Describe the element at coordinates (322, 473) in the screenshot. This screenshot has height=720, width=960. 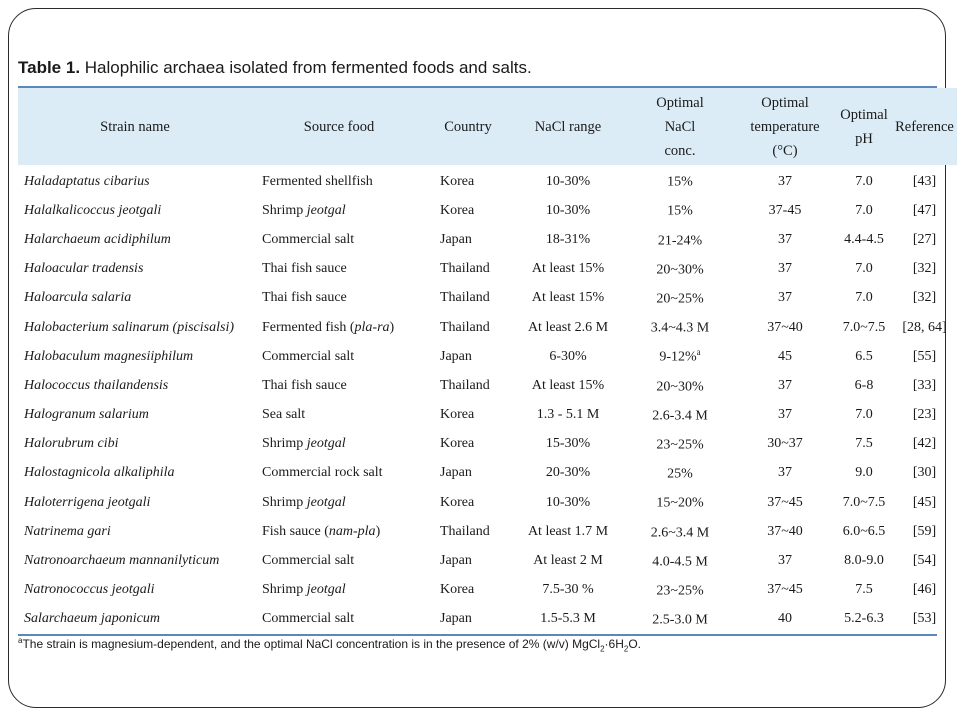
I see `source-text: Commercial rock salt` at that location.